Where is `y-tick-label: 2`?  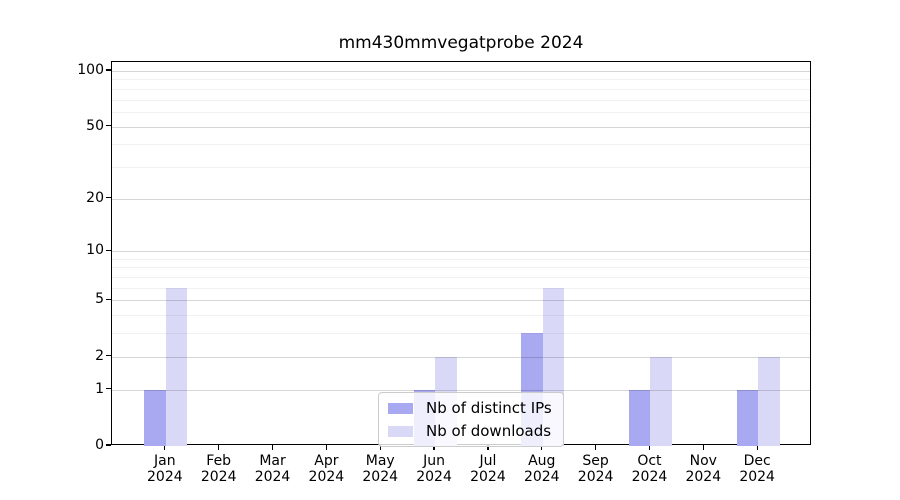 y-tick-label: 2 is located at coordinates (99, 355).